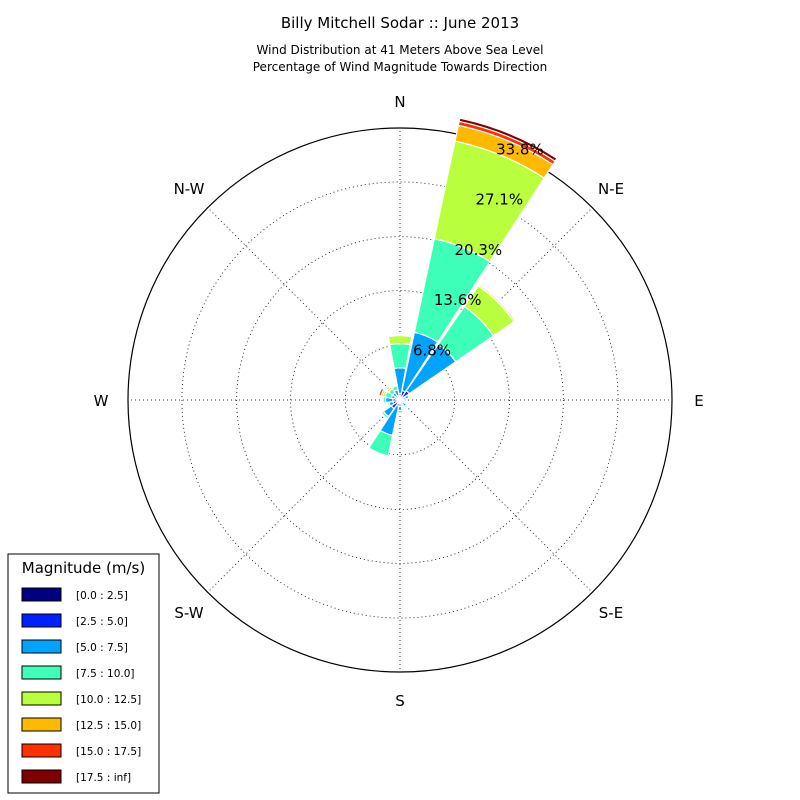 This screenshot has height=800, width=800. What do you see at coordinates (499, 200) in the screenshot?
I see `radial-tick-label: 27.1%` at bounding box center [499, 200].